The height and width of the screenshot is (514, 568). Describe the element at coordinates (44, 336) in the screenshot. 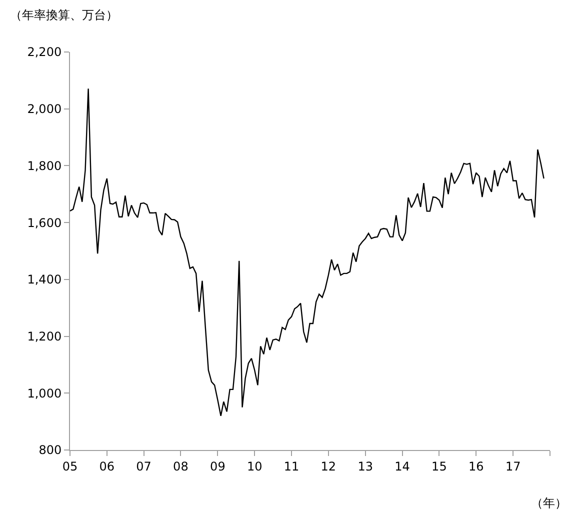

I see `y-tick-label: 1,200` at that location.